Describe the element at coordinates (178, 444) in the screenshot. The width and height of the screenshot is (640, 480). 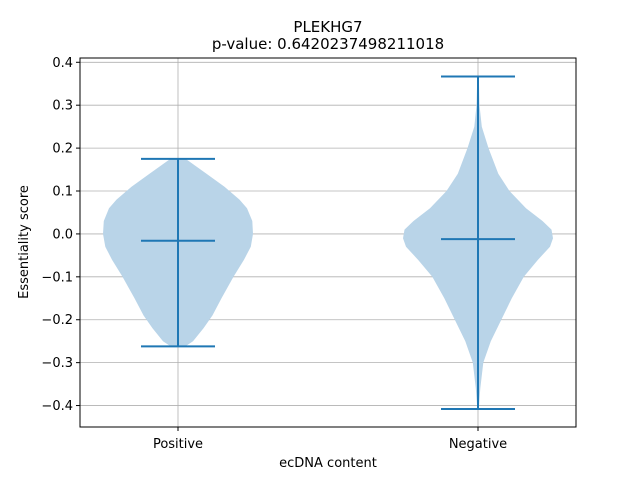
I see `x-tick-label: Positive` at that location.